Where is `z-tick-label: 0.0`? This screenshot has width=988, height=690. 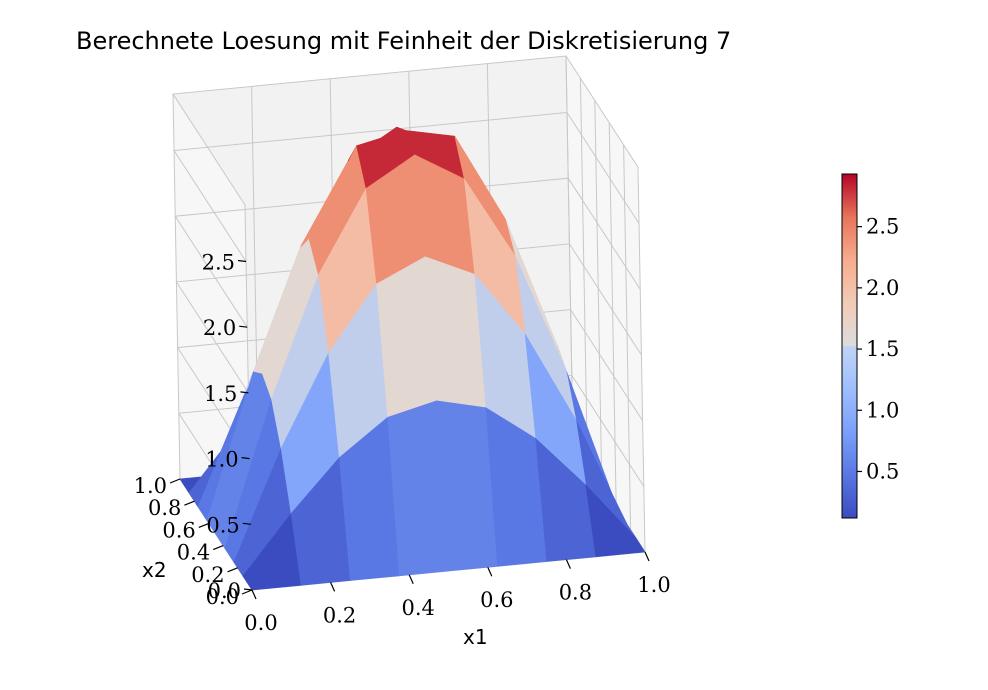 z-tick-label: 0.0 is located at coordinates (224, 591).